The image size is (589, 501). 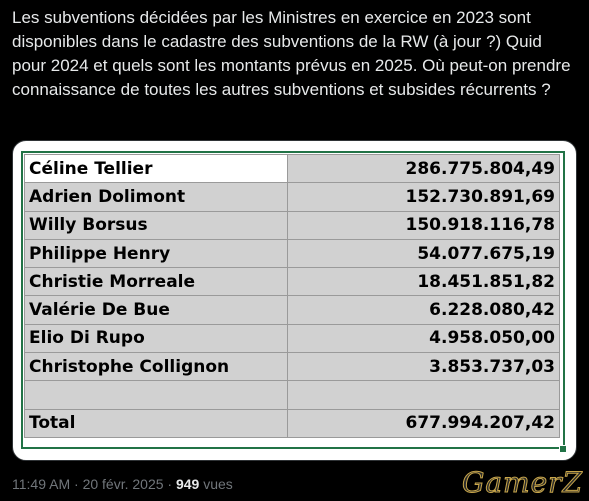 What do you see at coordinates (423, 282) in the screenshot?
I see `cell-amount: 18.451.851,82` at bounding box center [423, 282].